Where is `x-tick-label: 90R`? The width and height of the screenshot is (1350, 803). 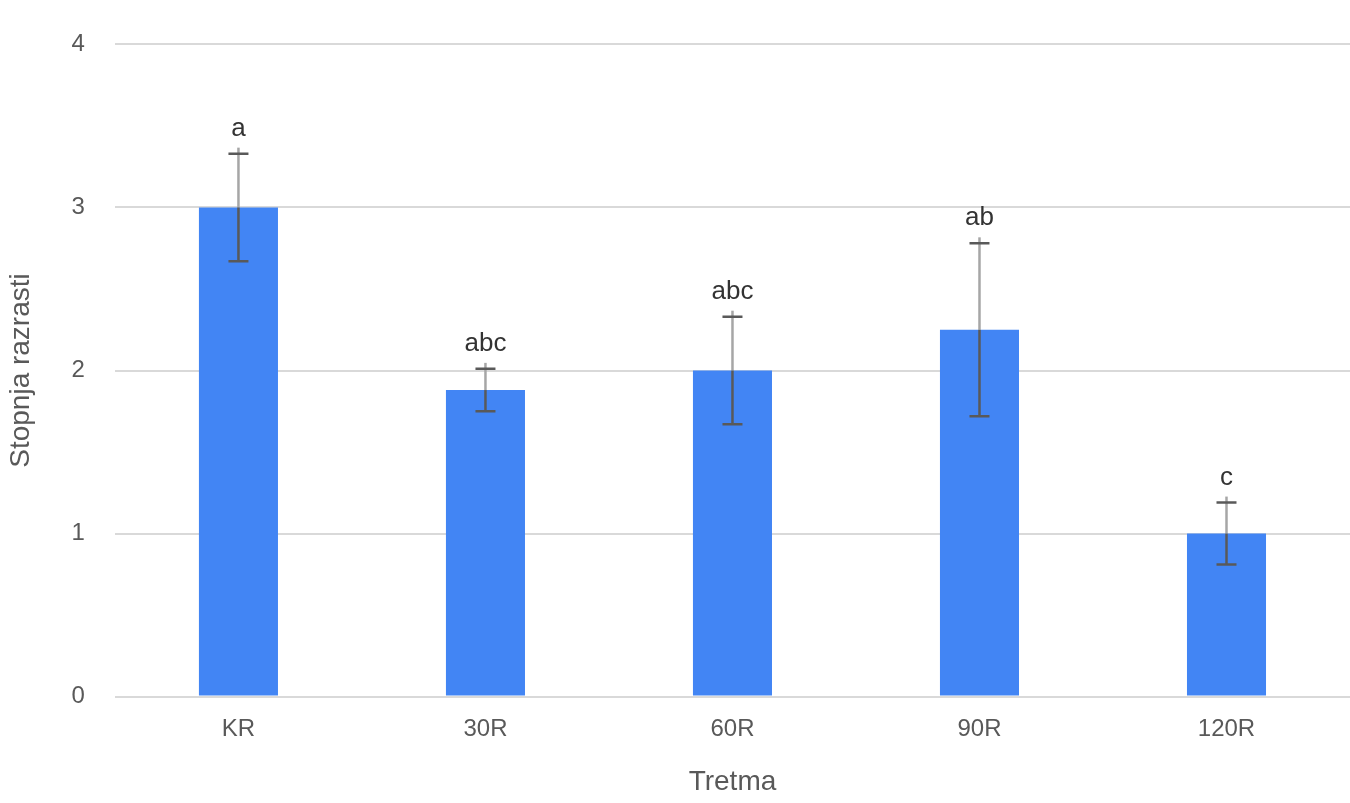
x-tick-label: 90R is located at coordinates (979, 727).